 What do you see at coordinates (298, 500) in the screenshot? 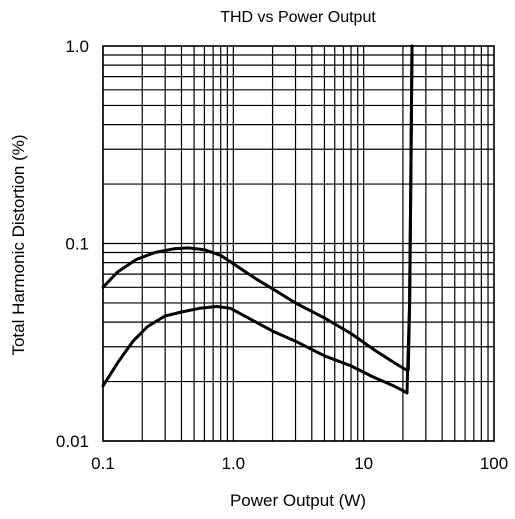
I see `x-axis-label: Power Output (W)` at bounding box center [298, 500].